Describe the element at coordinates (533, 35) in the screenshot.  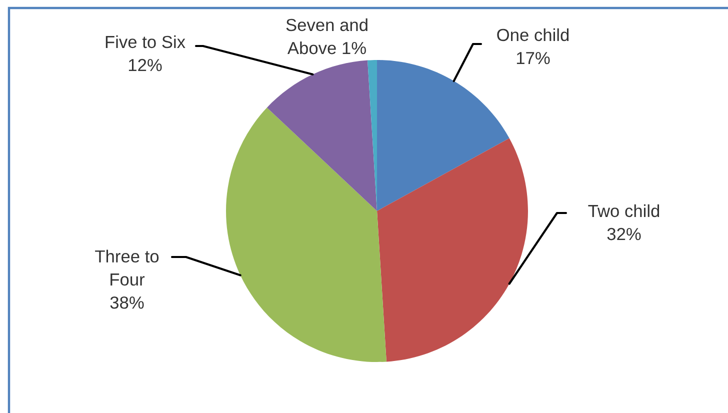
I see `slice-label: One child` at that location.